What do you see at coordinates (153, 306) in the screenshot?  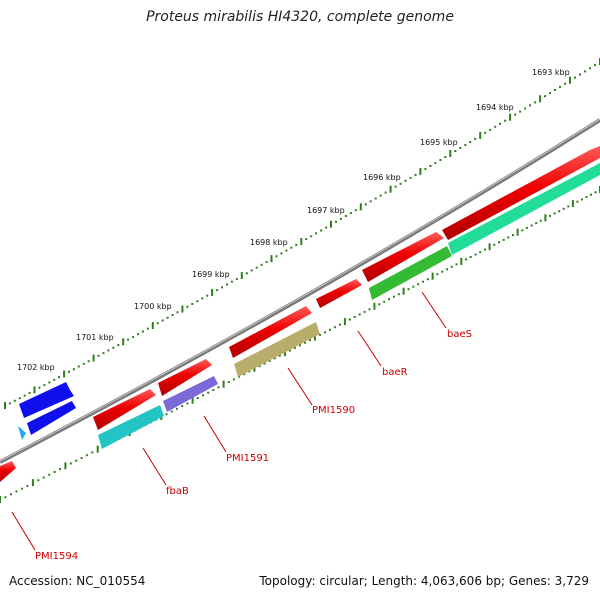 I see `kbp-label: 1700 kbp` at bounding box center [153, 306].